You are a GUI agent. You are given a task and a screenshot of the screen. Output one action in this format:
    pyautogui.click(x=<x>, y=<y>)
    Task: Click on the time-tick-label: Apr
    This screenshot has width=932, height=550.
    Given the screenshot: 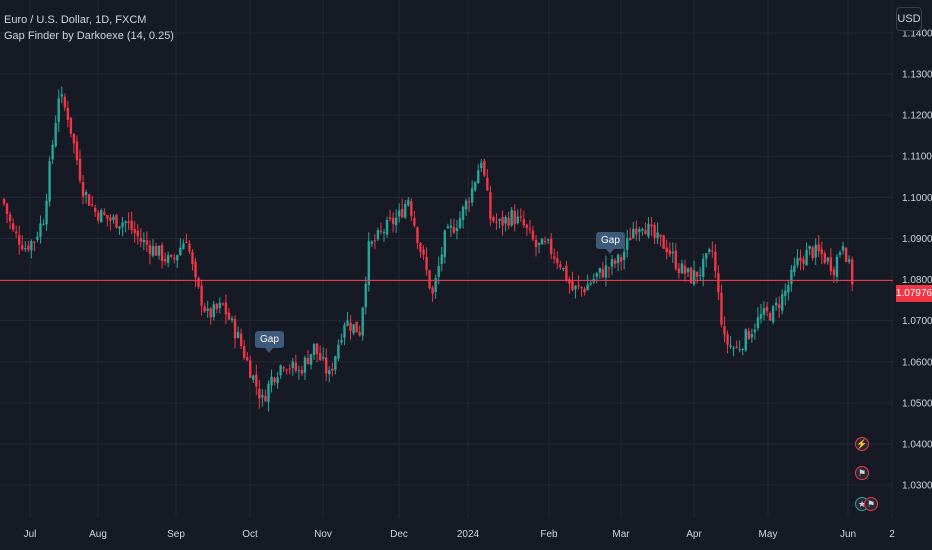 What is the action you would take?
    pyautogui.click(x=694, y=534)
    